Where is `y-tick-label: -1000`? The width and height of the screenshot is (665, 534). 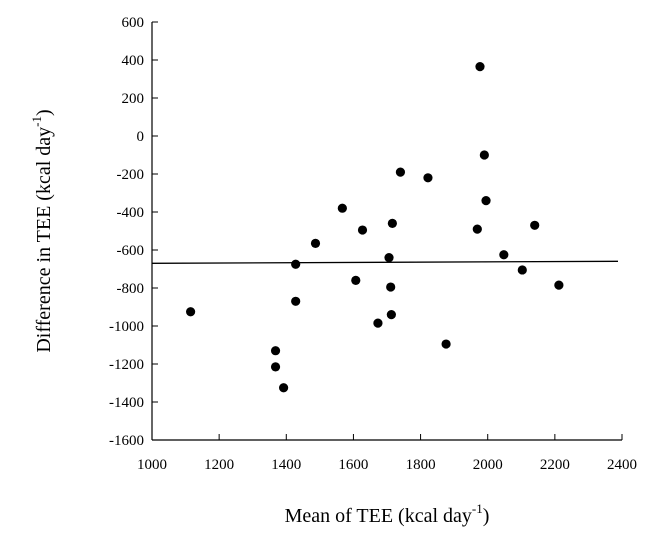
y-tick-label: -1000 is located at coordinates (126, 327).